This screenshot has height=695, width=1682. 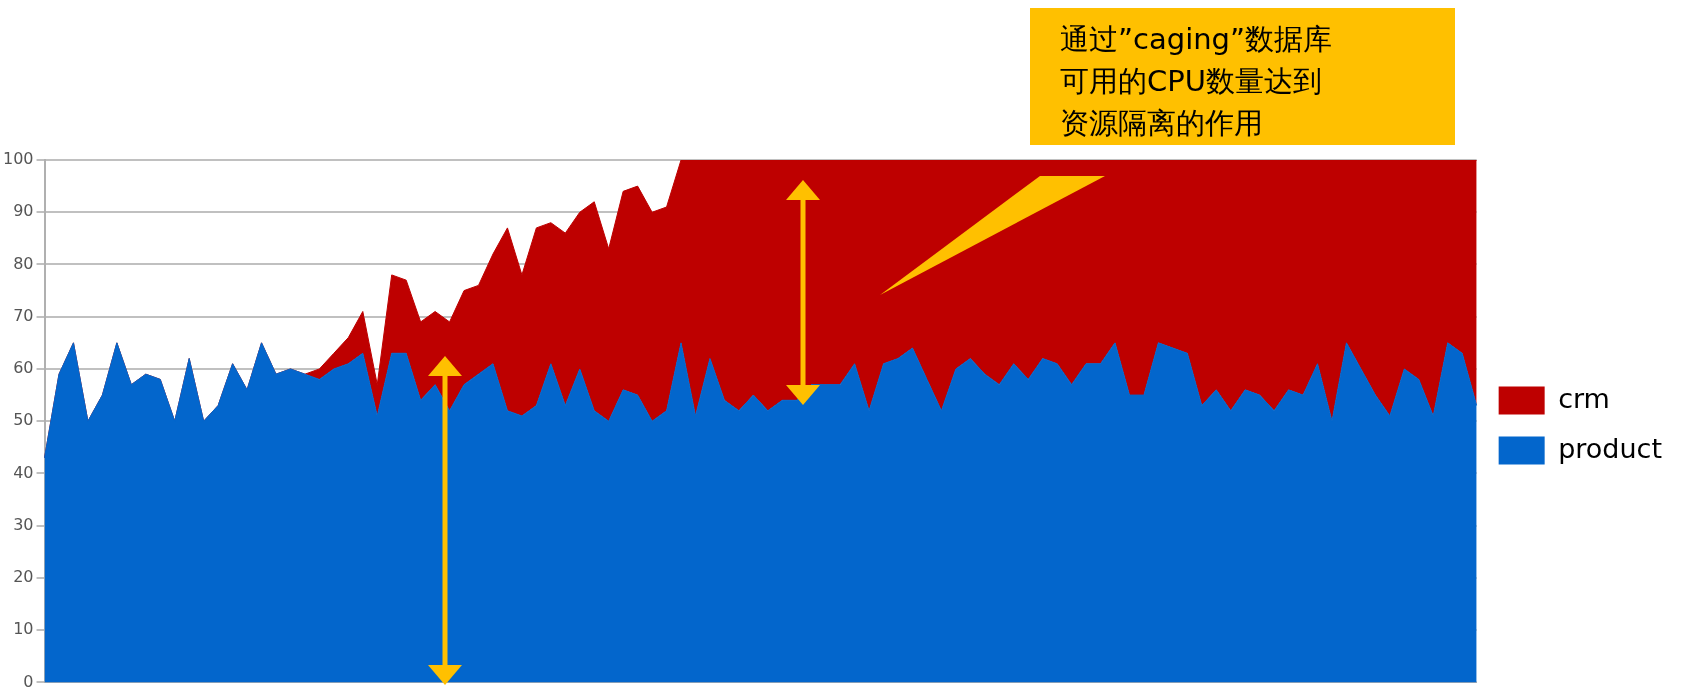 What do you see at coordinates (23, 315) in the screenshot?
I see `y-tick-label: 70` at bounding box center [23, 315].